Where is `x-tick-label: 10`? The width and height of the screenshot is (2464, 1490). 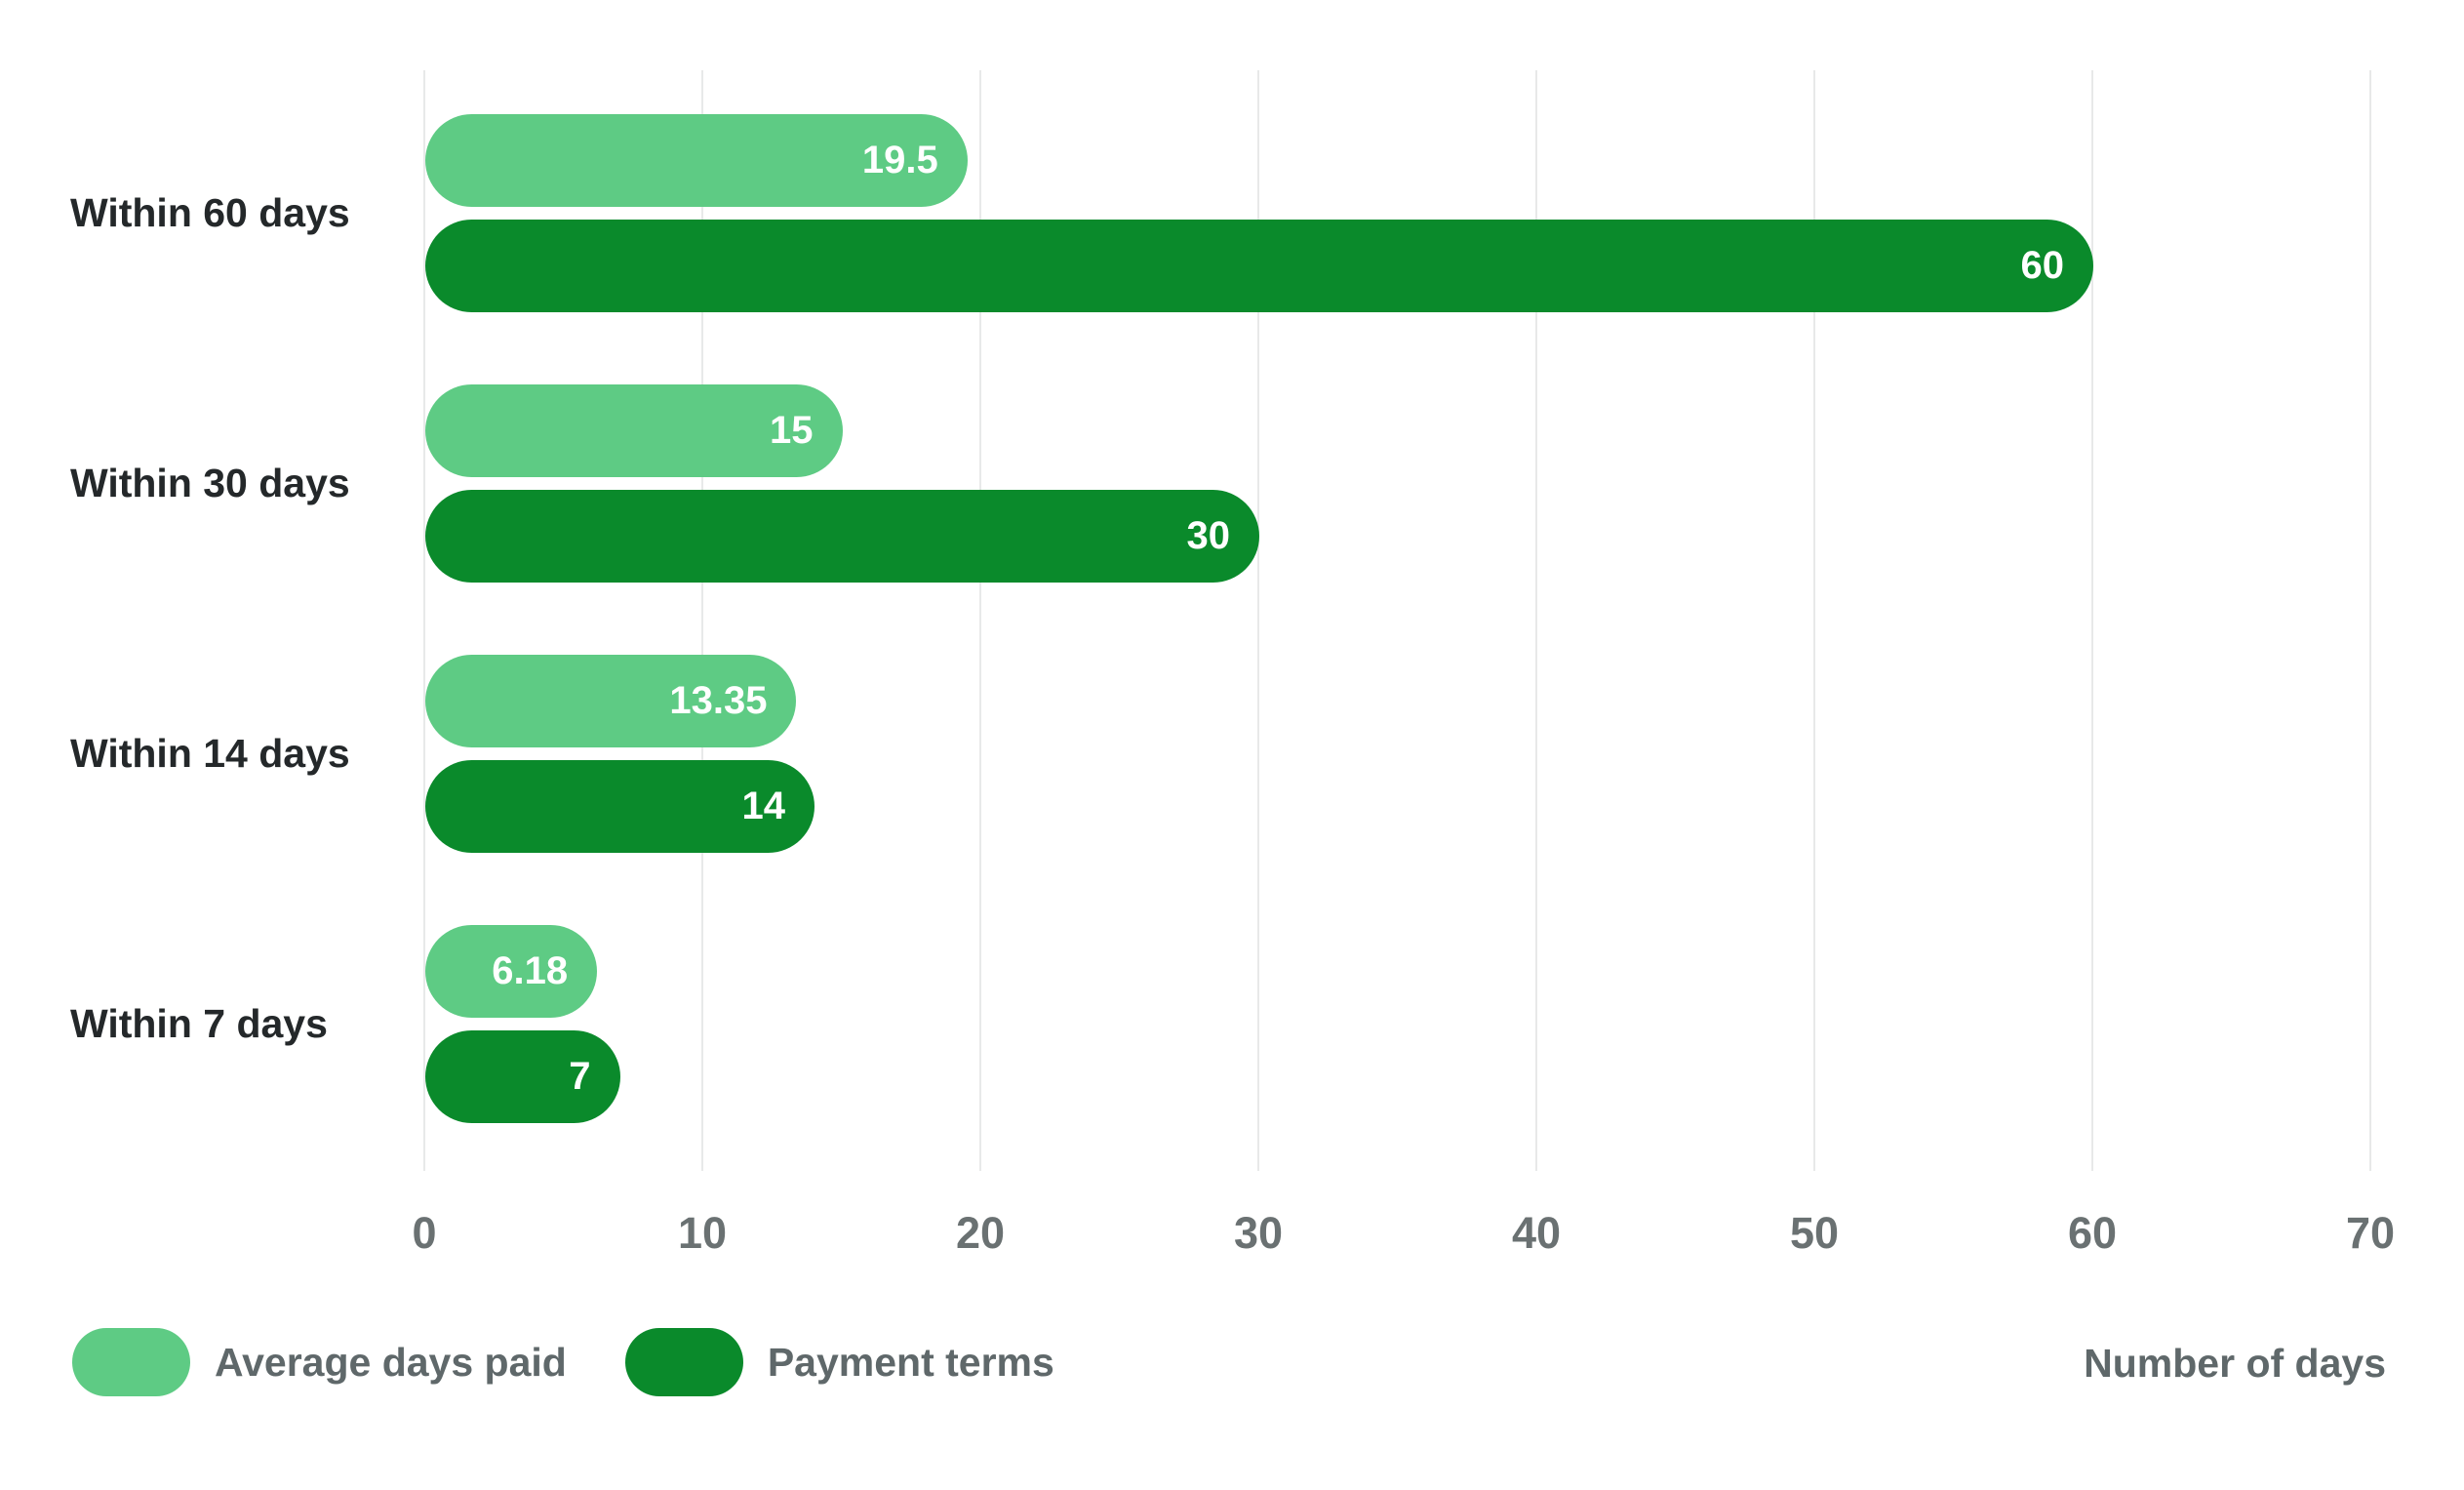
x-tick-label: 10 is located at coordinates (702, 1233).